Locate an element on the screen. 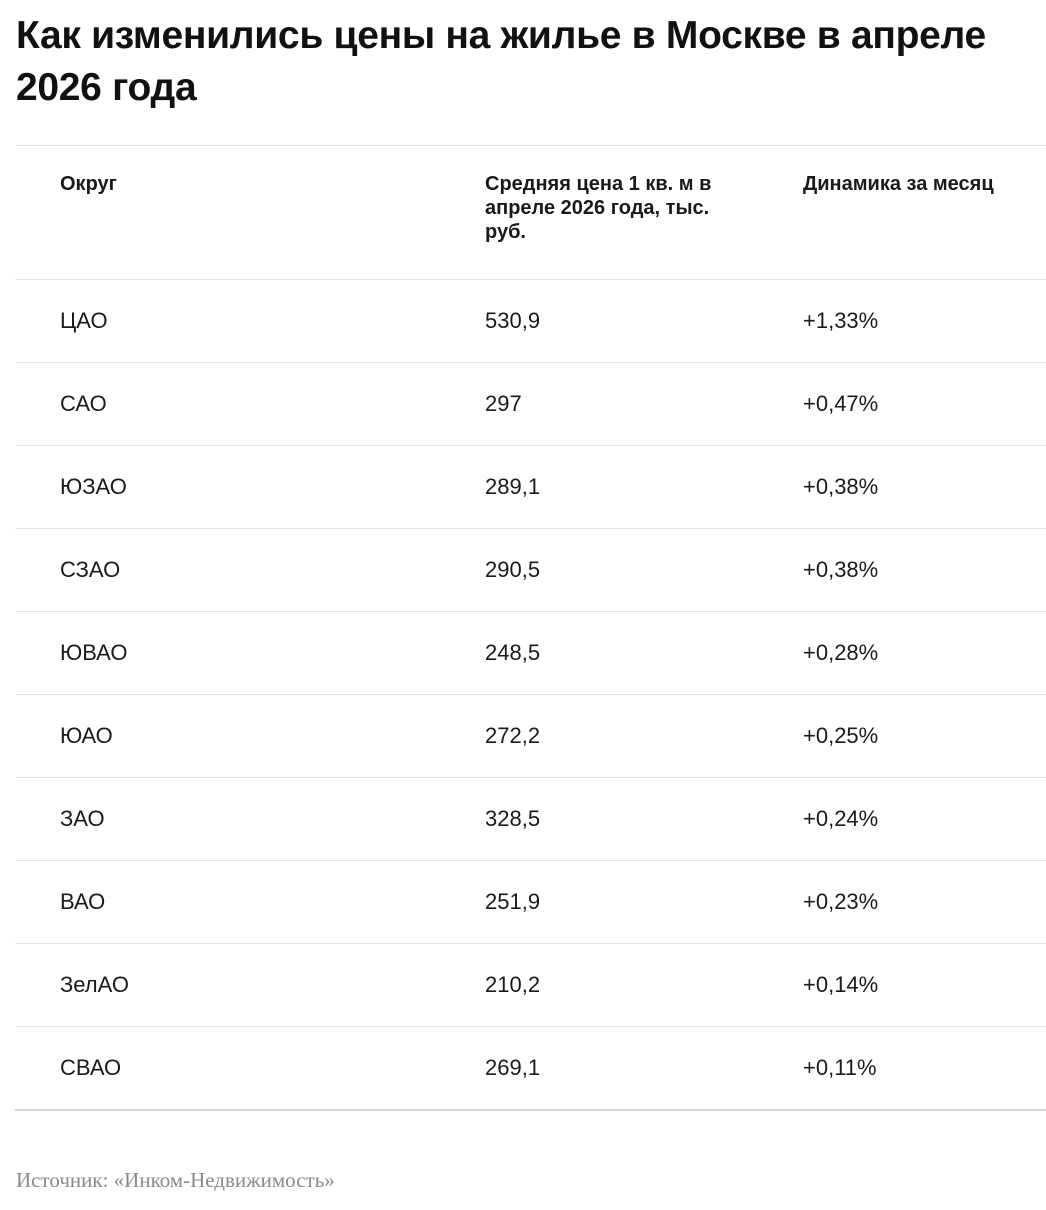 The height and width of the screenshot is (1210, 1046). table-row: САО 297 +0,47% is located at coordinates (530, 404).